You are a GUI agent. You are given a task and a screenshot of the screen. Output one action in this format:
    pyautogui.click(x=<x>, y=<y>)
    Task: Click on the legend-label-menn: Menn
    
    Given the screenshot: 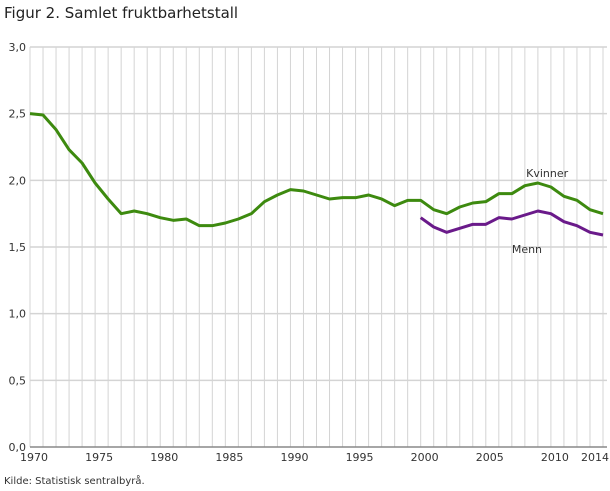 What is the action you would take?
    pyautogui.click(x=527, y=249)
    